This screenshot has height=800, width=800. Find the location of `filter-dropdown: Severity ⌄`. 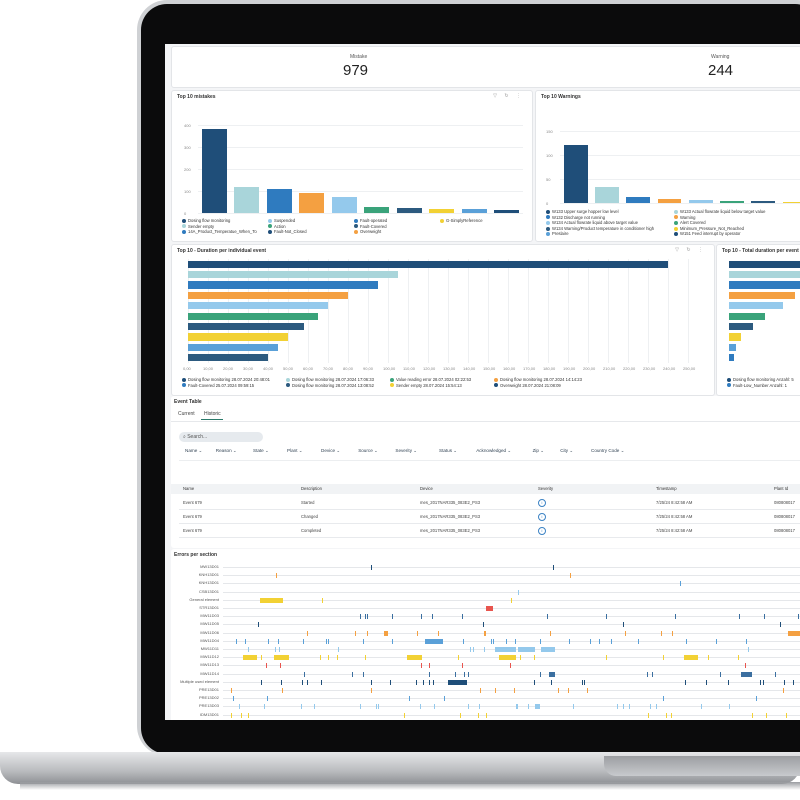

filter-dropdown: Severity ⌄ is located at coordinates (406, 450).